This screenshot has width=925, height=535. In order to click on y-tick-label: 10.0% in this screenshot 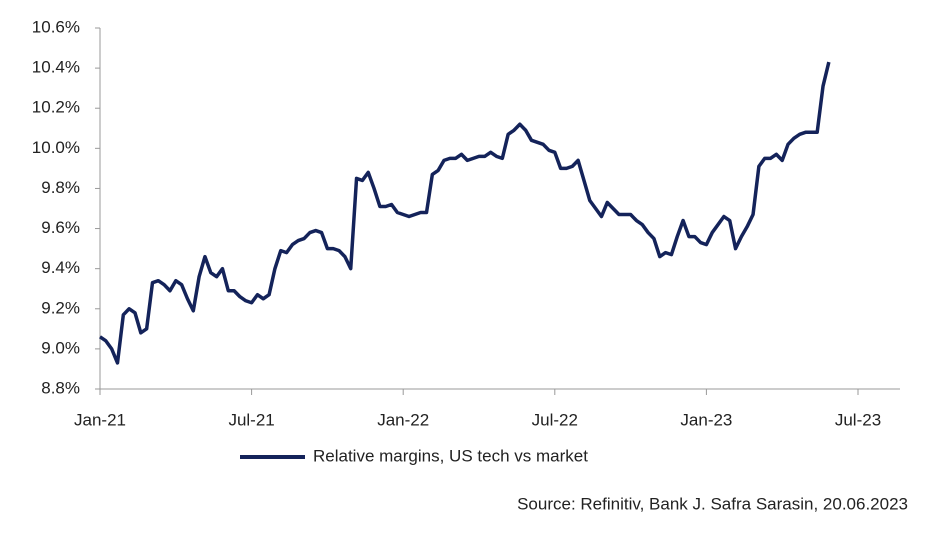, I will do `click(56, 147)`.